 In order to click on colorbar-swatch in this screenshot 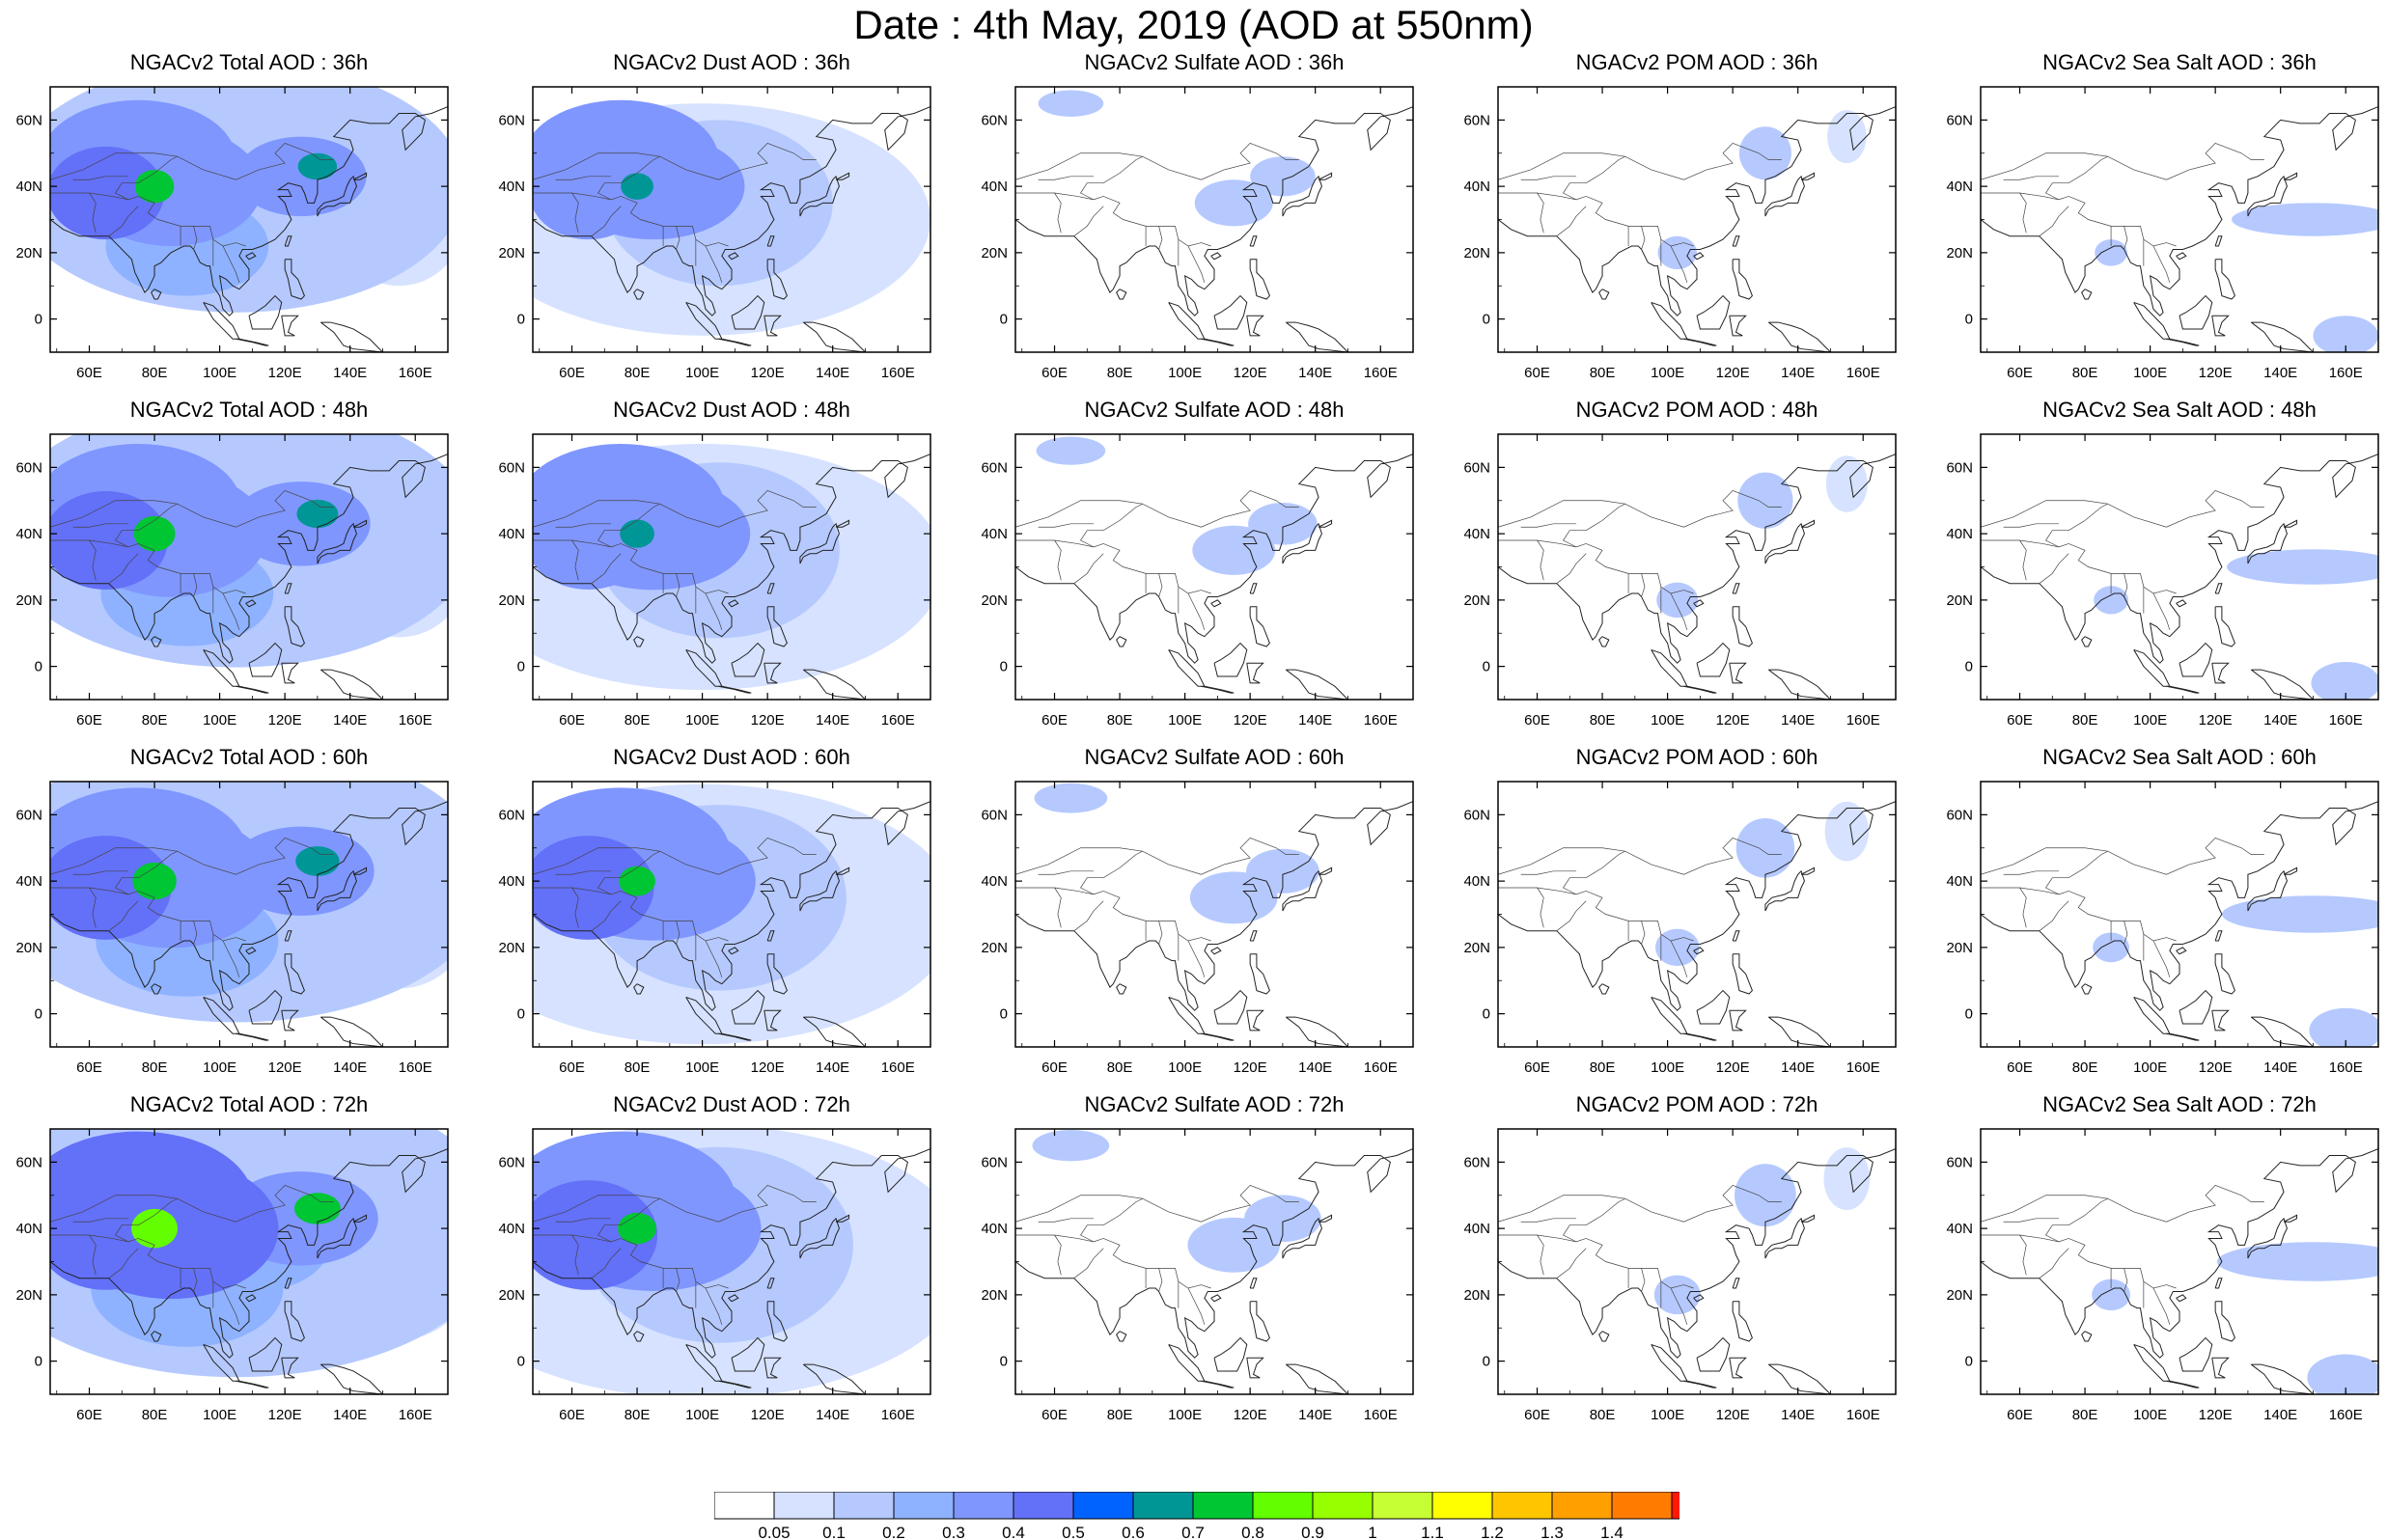, I will do `click(1402, 1506)`.